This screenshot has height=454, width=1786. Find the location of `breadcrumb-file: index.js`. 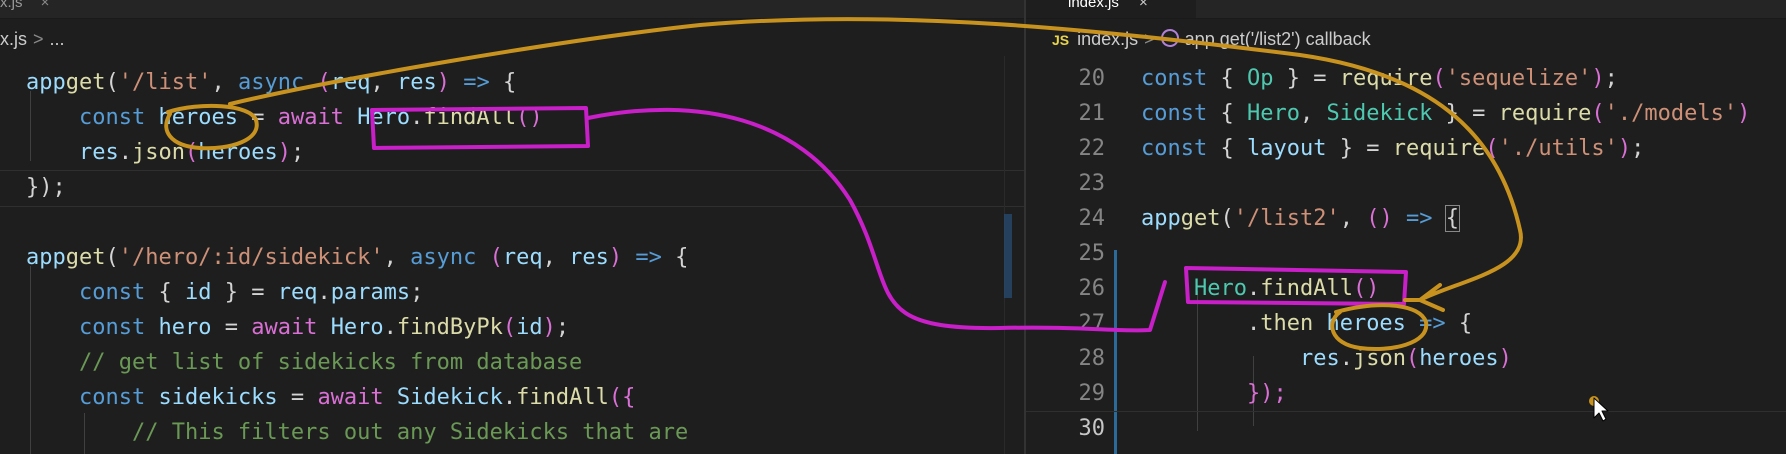

breadcrumb-file: index.js is located at coordinates (1108, 39).